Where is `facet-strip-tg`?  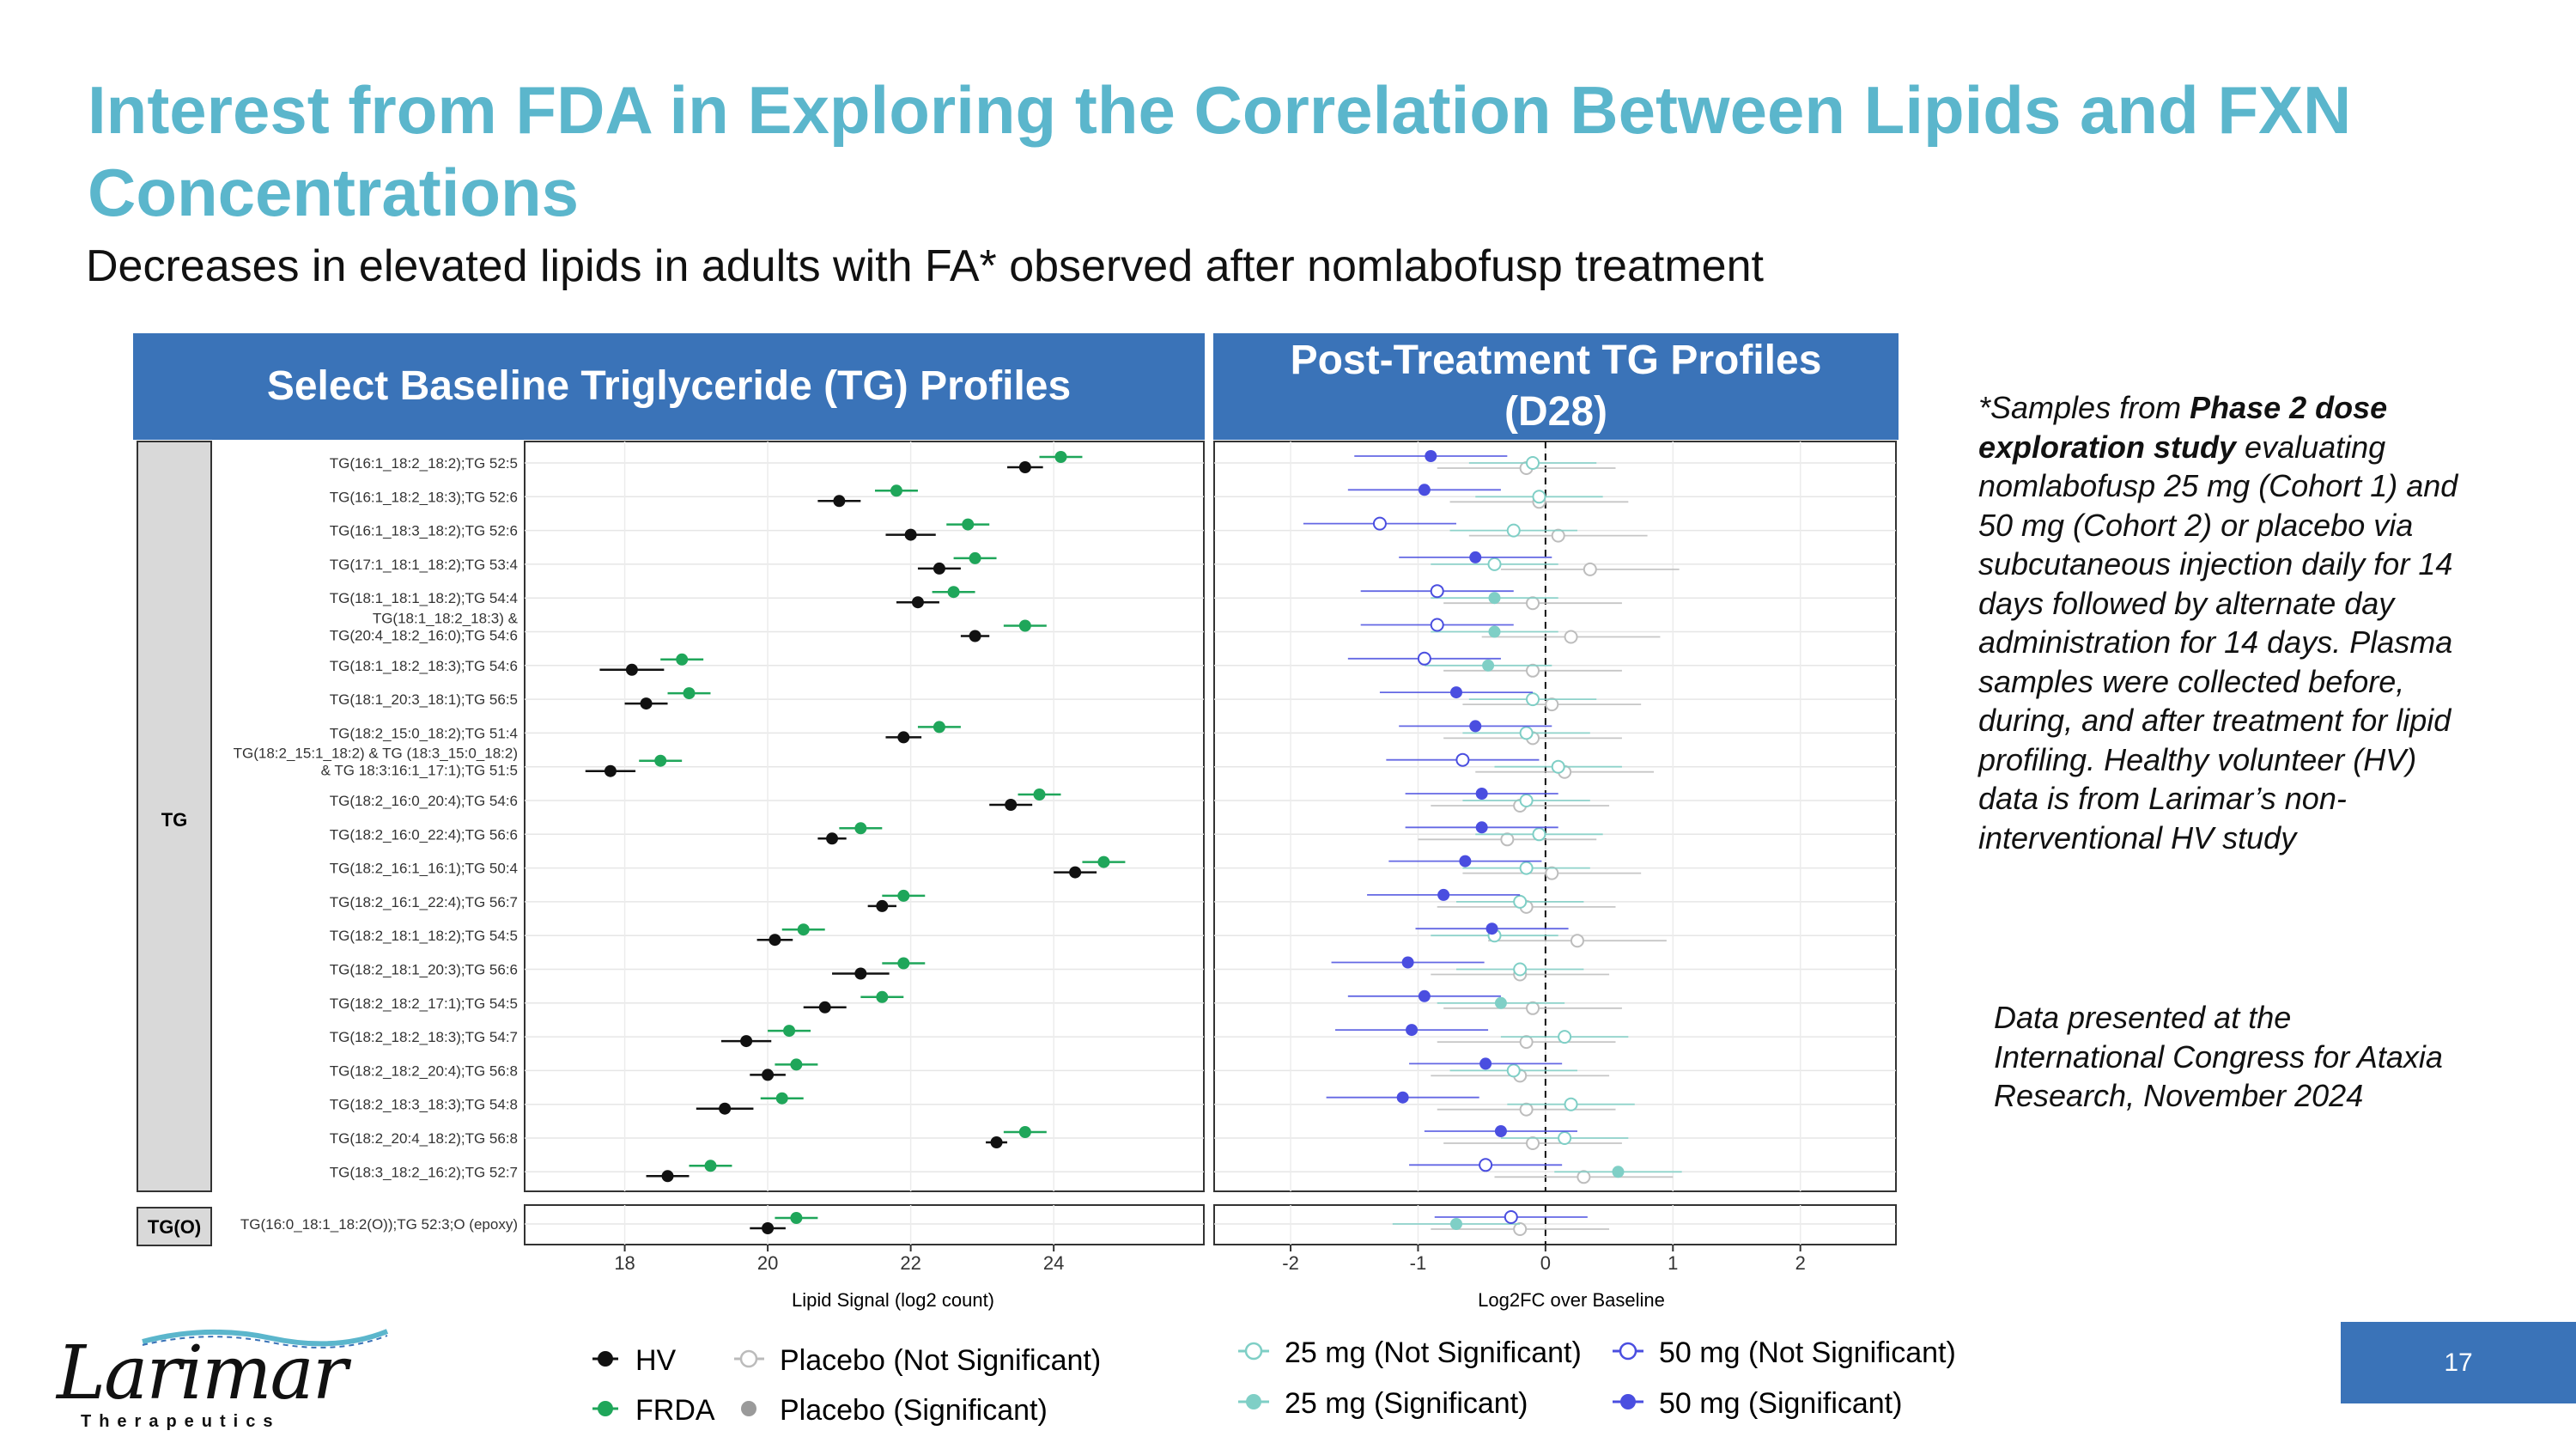
facet-strip-tg is located at coordinates (175, 816).